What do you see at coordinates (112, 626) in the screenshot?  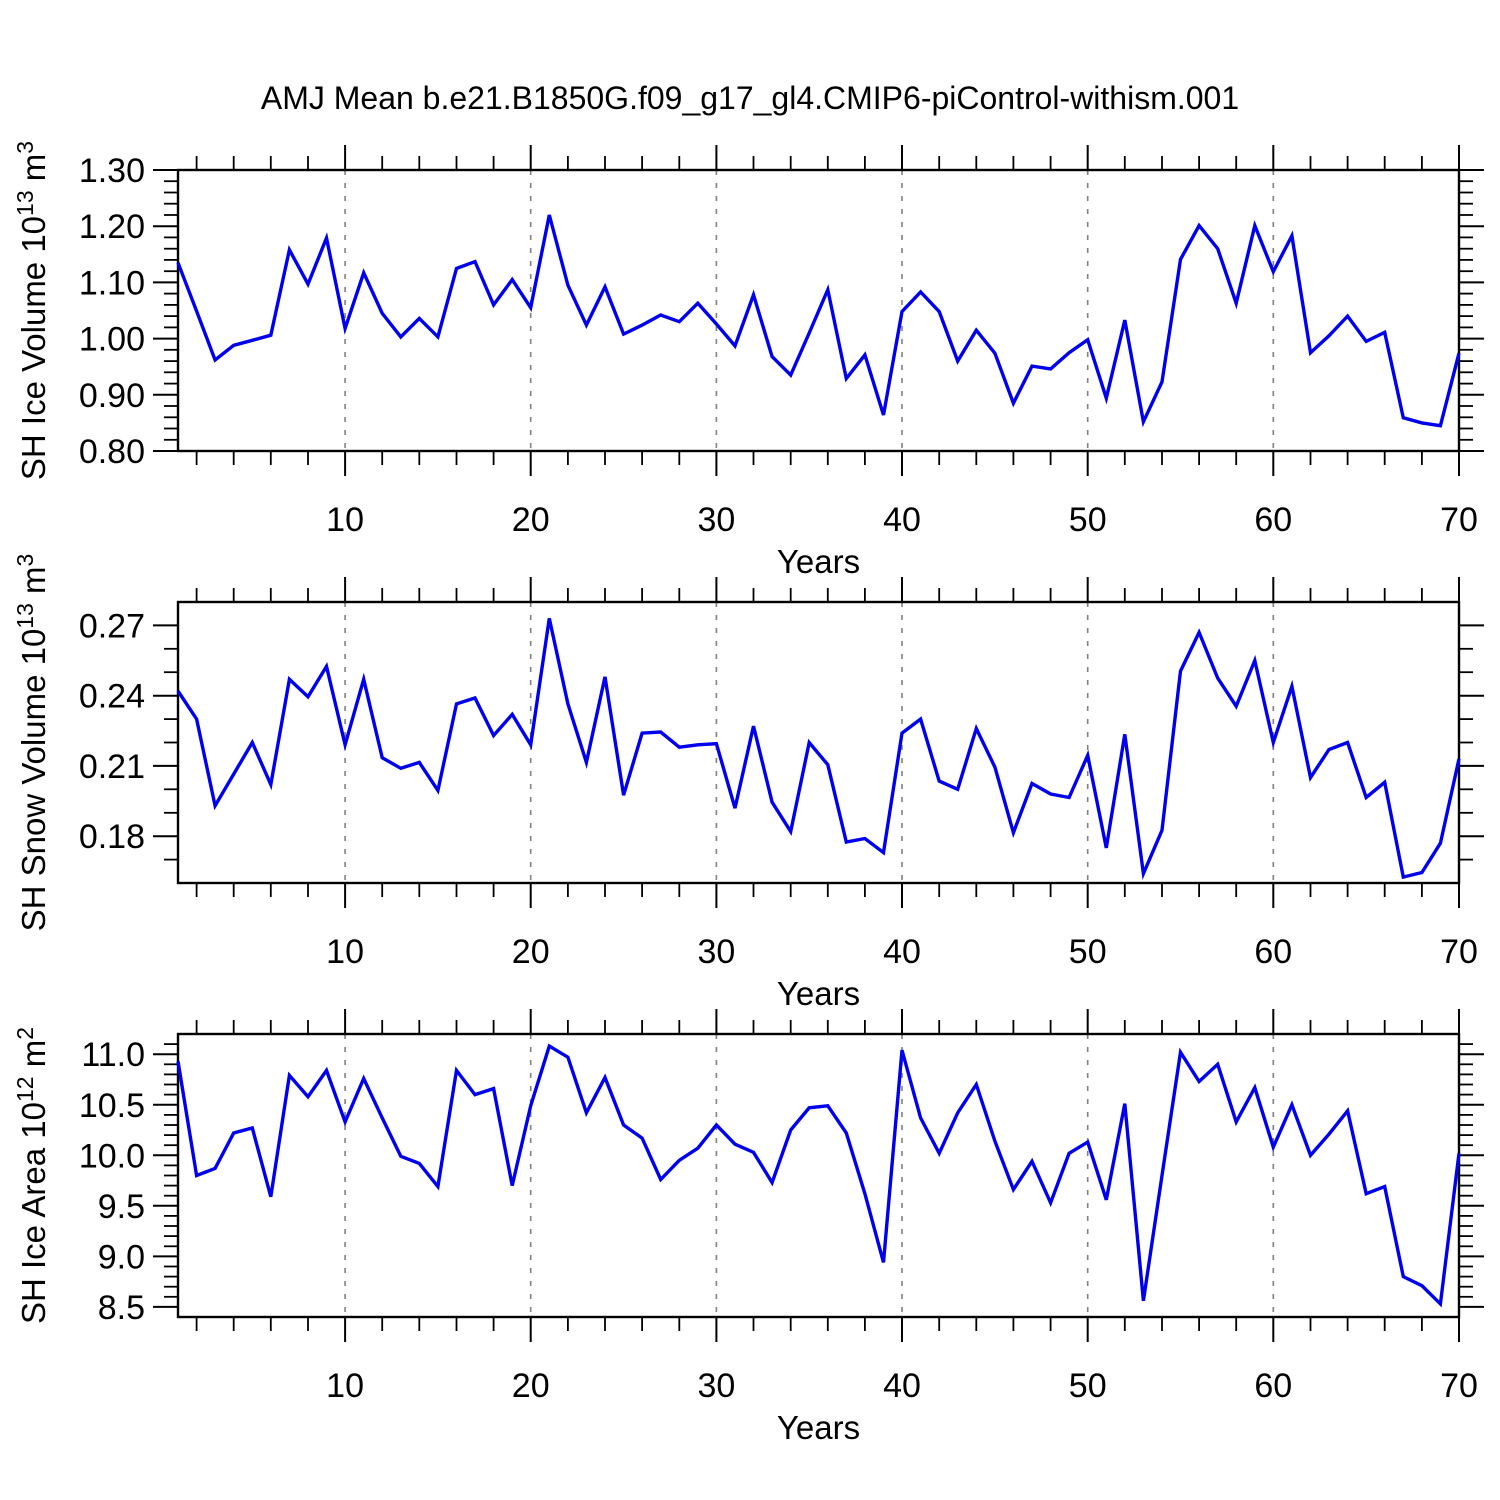 I see `y-axis-tick-label: 0.27` at bounding box center [112, 626].